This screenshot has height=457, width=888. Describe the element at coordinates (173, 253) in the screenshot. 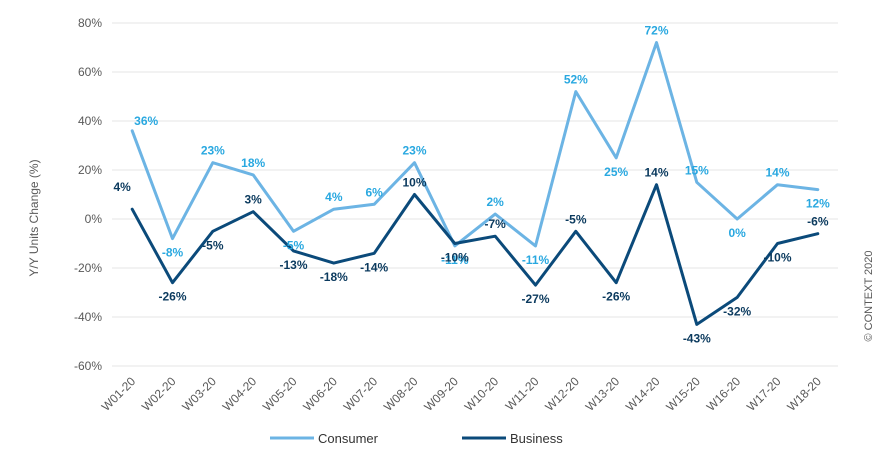

I see `data-label-consumer: -8%` at that location.